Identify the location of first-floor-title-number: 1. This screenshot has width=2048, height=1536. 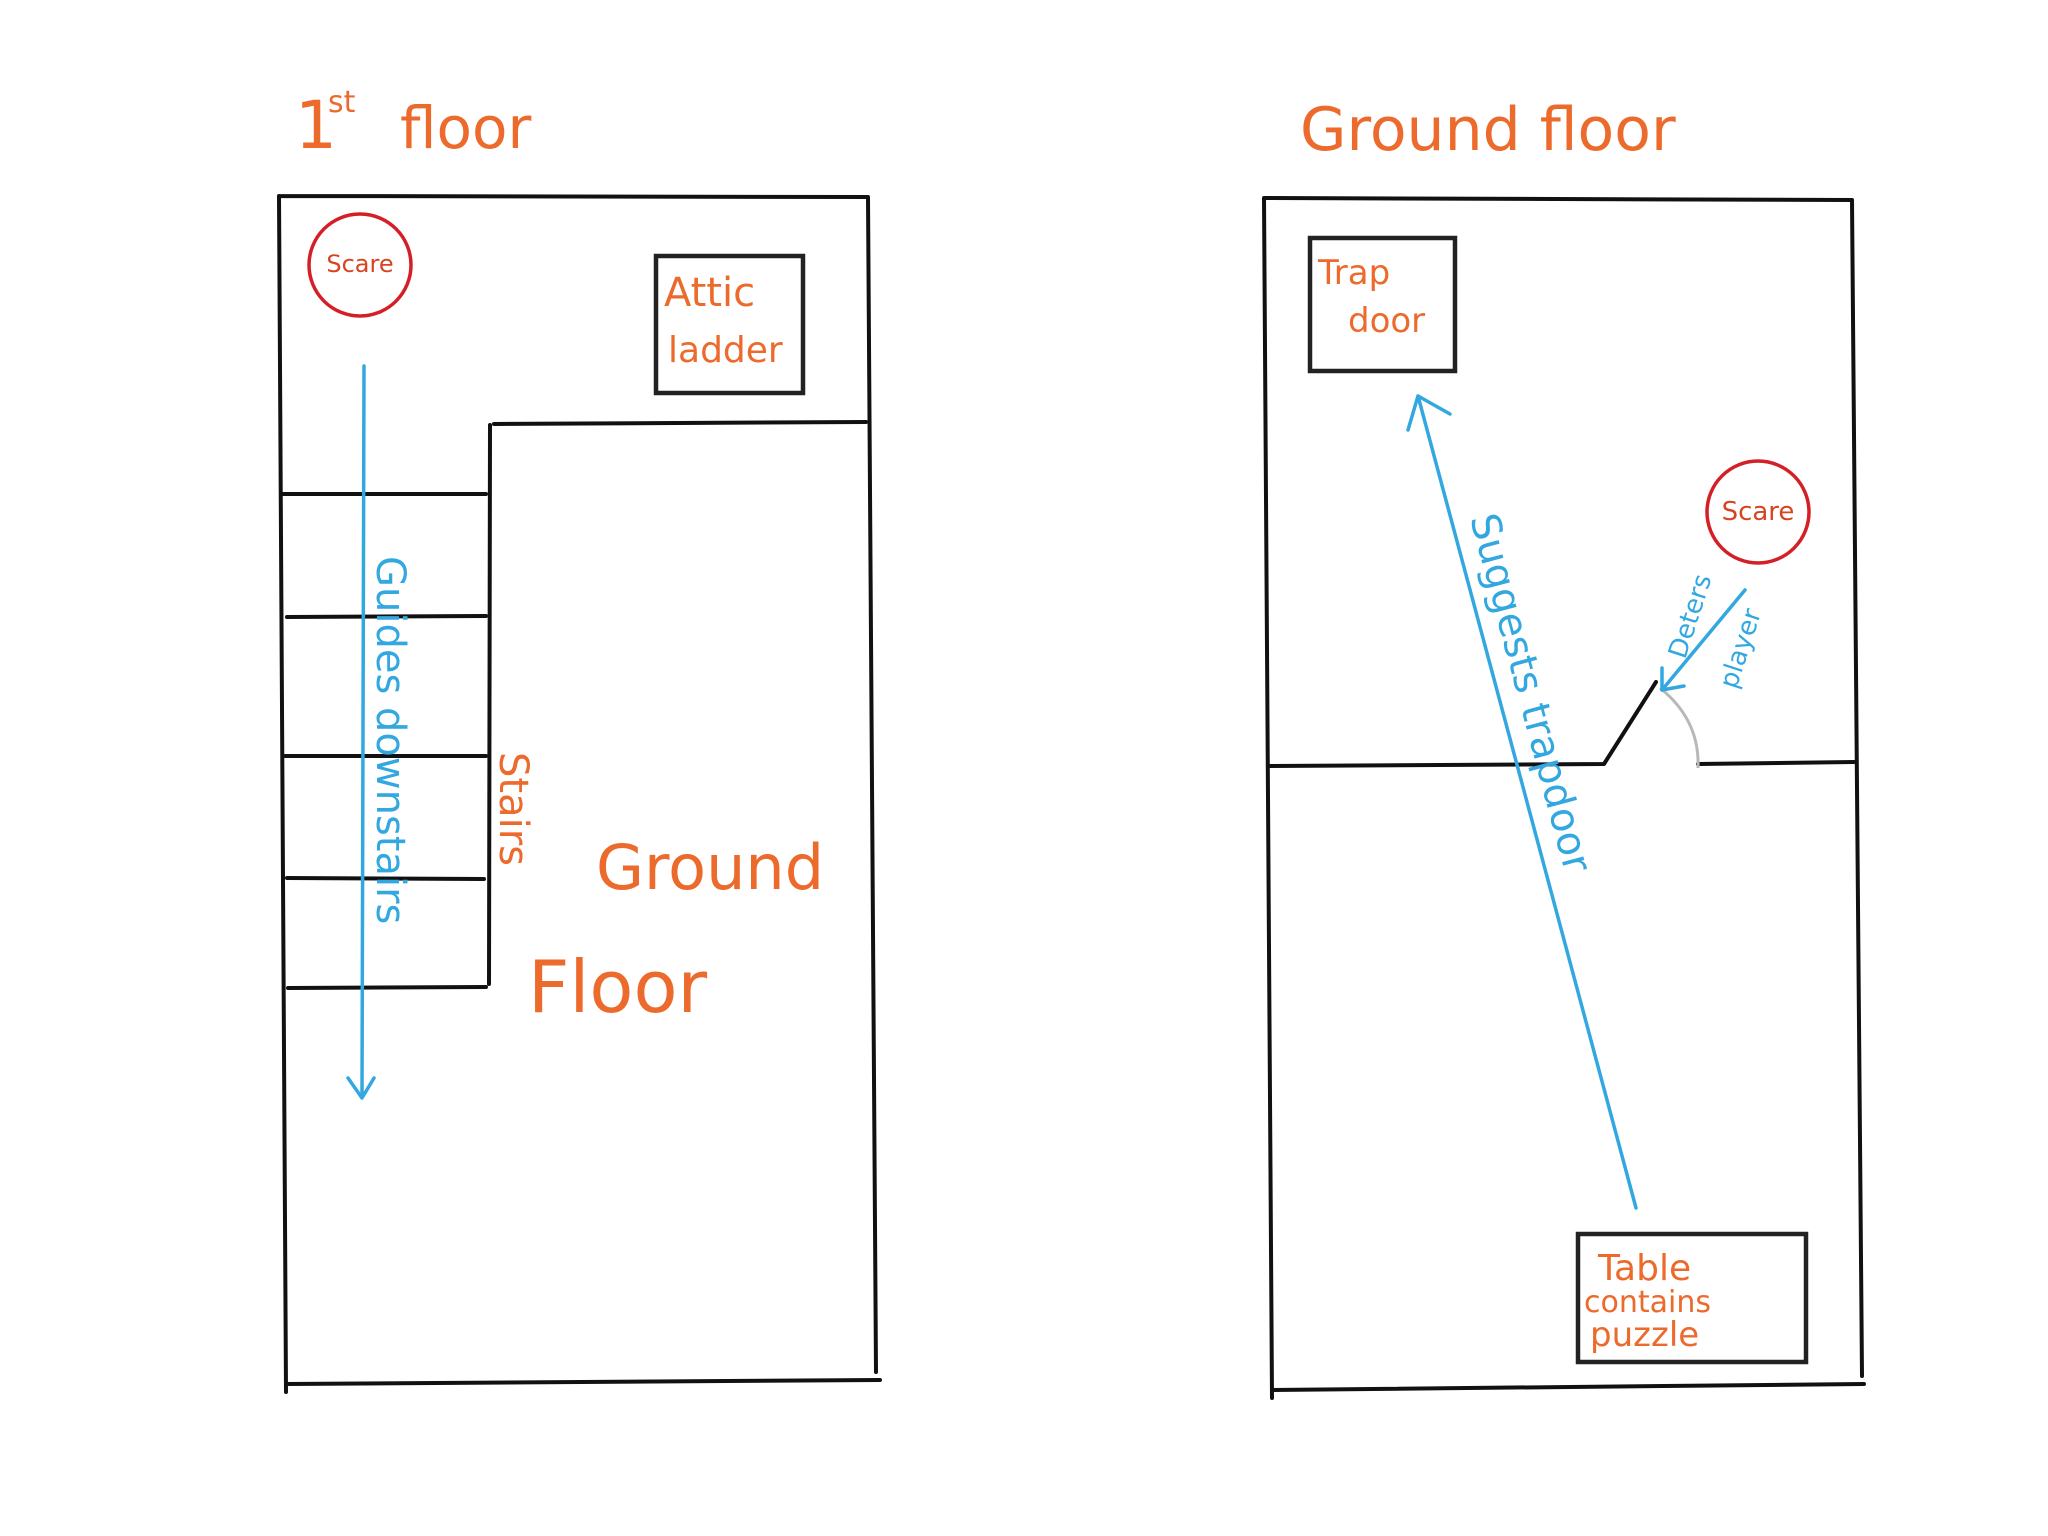
(316, 125).